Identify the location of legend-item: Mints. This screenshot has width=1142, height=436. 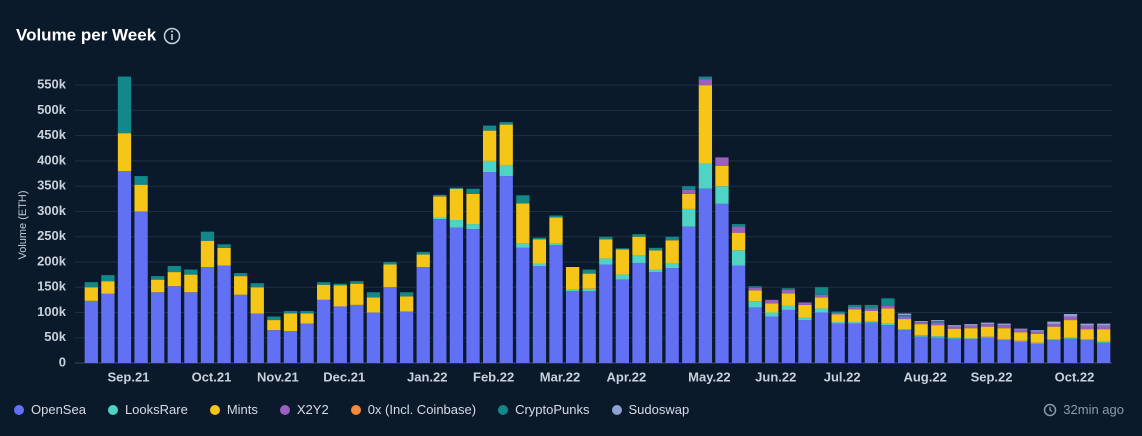
(233, 409).